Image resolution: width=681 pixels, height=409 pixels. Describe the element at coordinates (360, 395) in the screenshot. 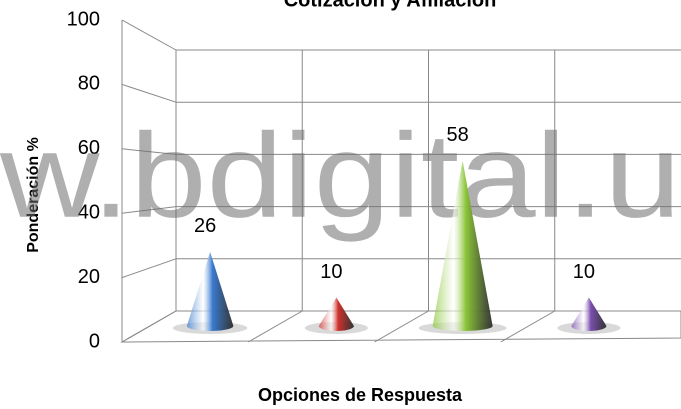

I see `x-axis-label: Opciones de Respuesta` at that location.